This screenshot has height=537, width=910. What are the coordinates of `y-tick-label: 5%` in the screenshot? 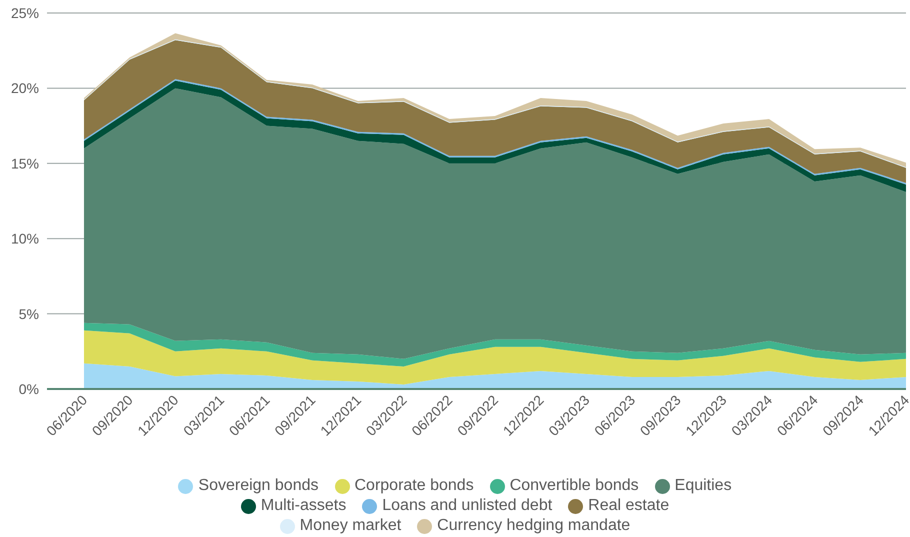 It's located at (28, 314).